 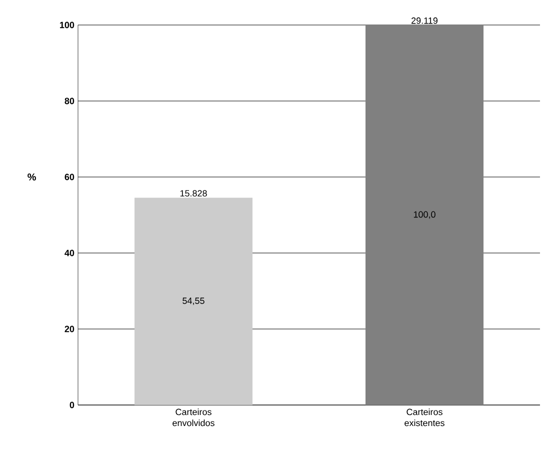 I want to click on y-tick-label: 20, so click(x=69, y=329).